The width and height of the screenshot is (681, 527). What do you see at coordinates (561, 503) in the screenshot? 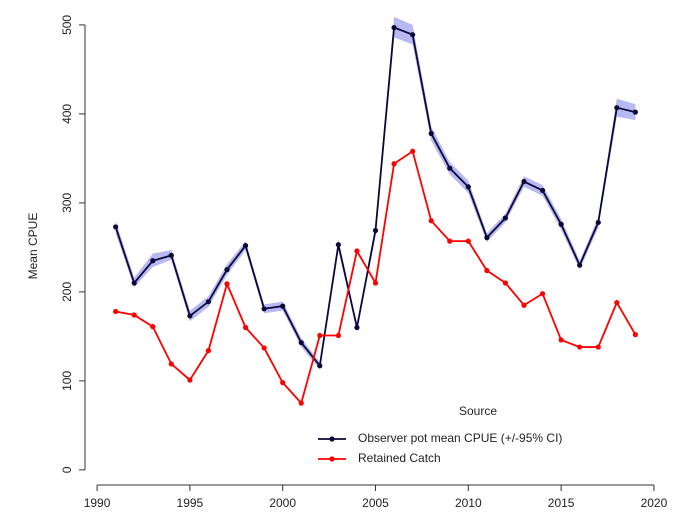
I see `x-tick-label: 2015` at bounding box center [561, 503].